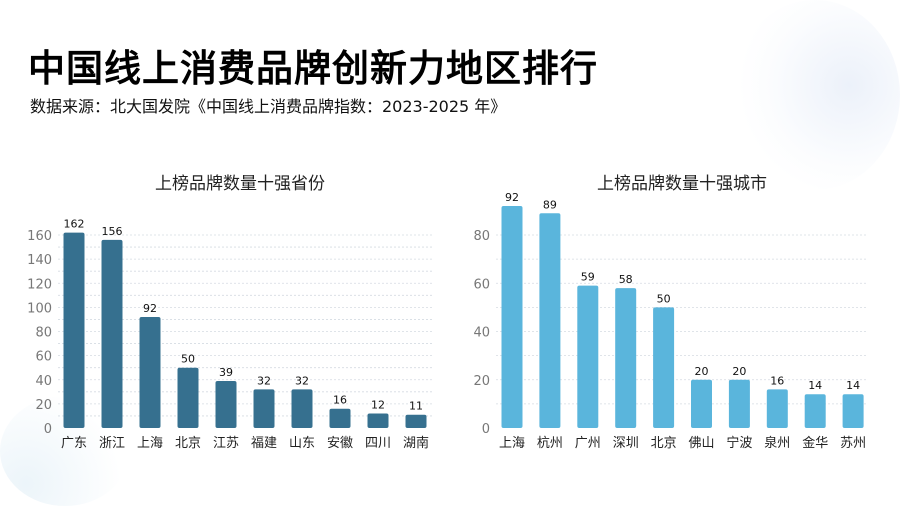  Describe the element at coordinates (302, 443) in the screenshot. I see `x-tick-label: 山东` at that location.